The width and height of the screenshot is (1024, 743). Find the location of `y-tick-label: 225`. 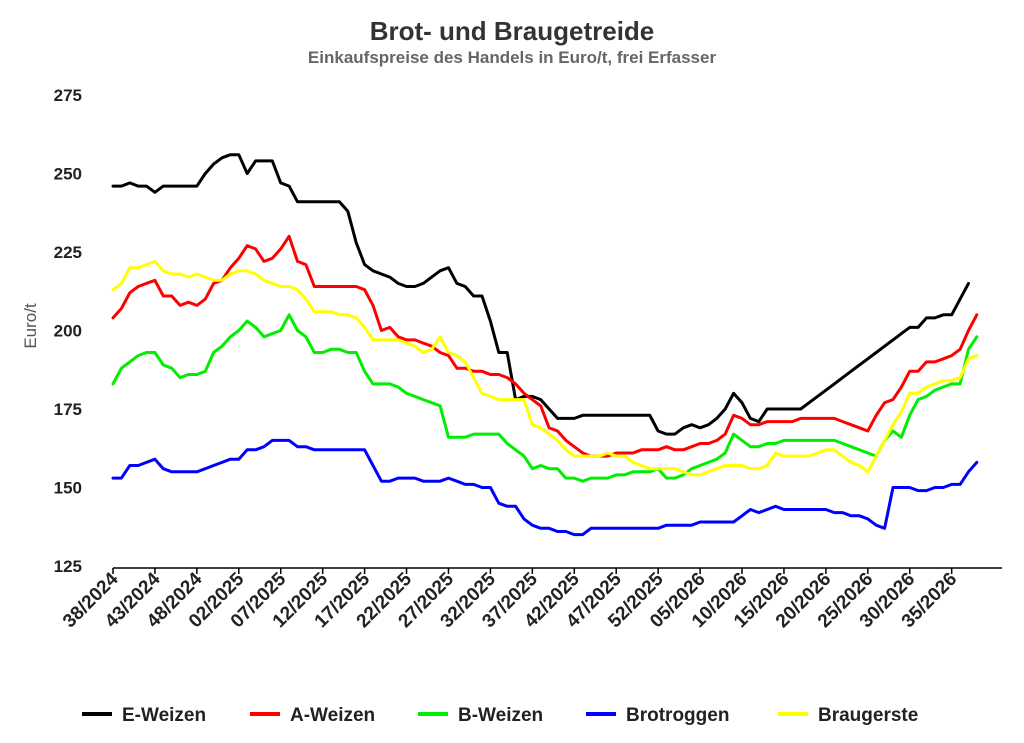

y-tick-label: 225 is located at coordinates (68, 252).